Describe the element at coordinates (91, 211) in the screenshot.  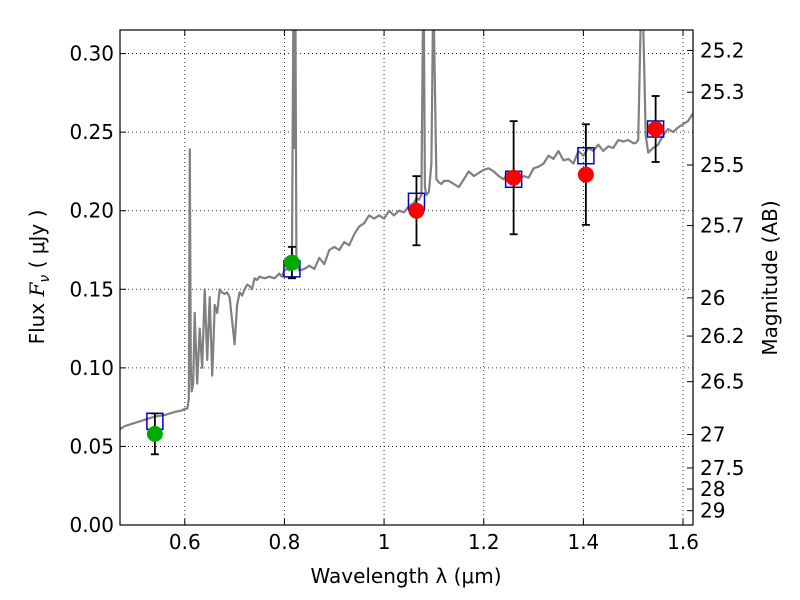
I see `y-tick-label: 0.20` at that location.